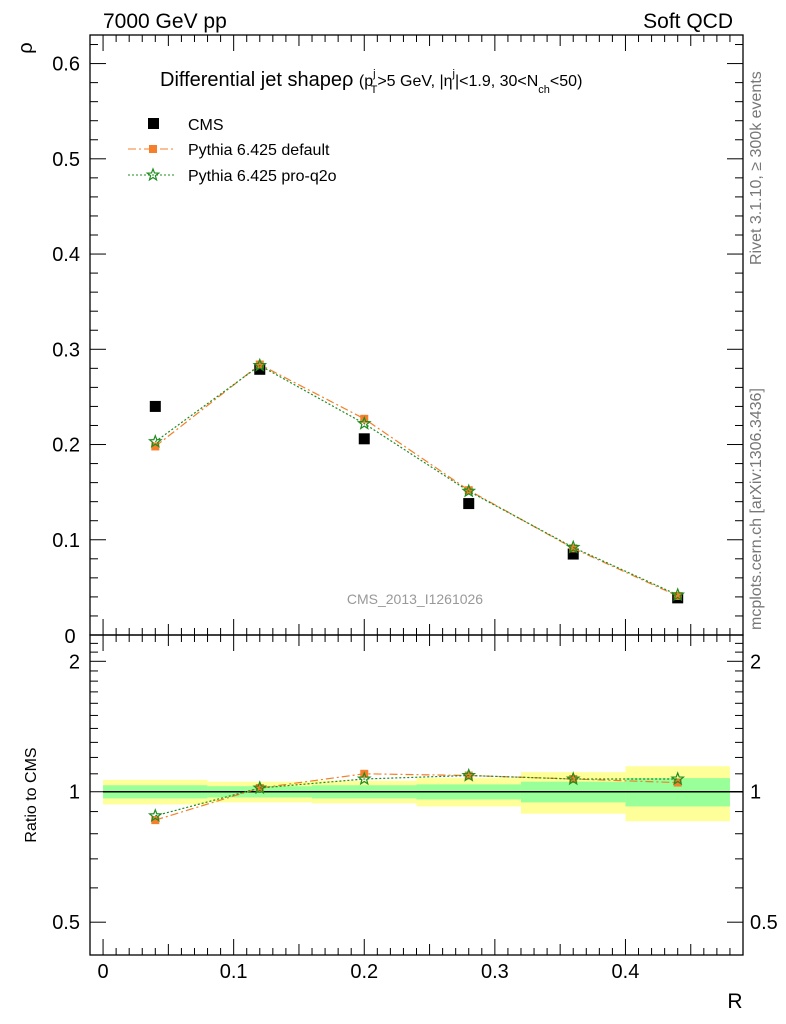 The image size is (786, 1024). I want to click on ratio-y-tick-label-left: 2, so click(74, 662).